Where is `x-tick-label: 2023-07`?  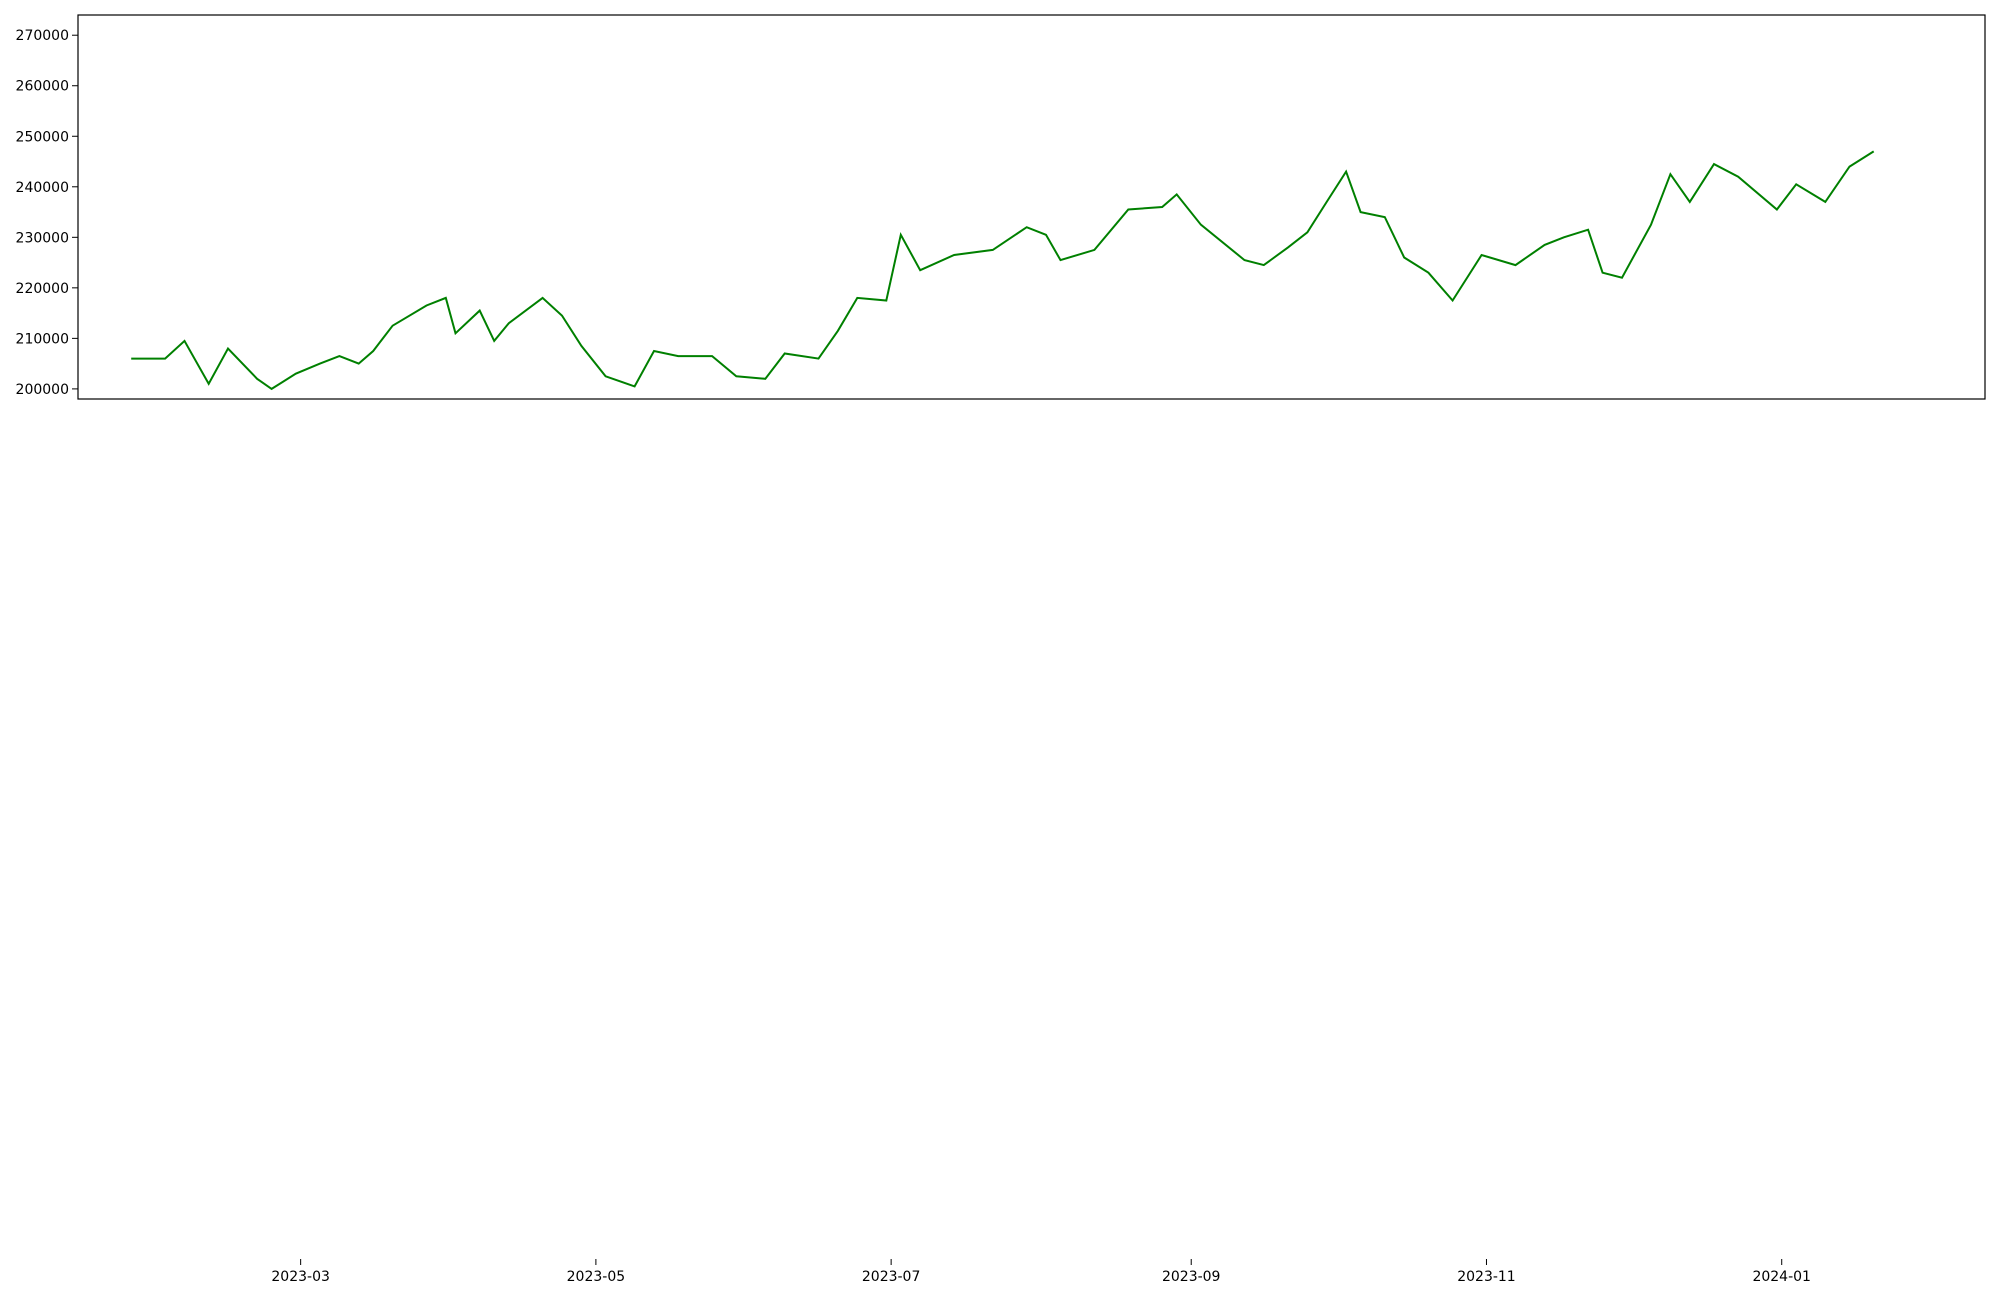
x-tick-label: 2023-07 is located at coordinates (891, 1277).